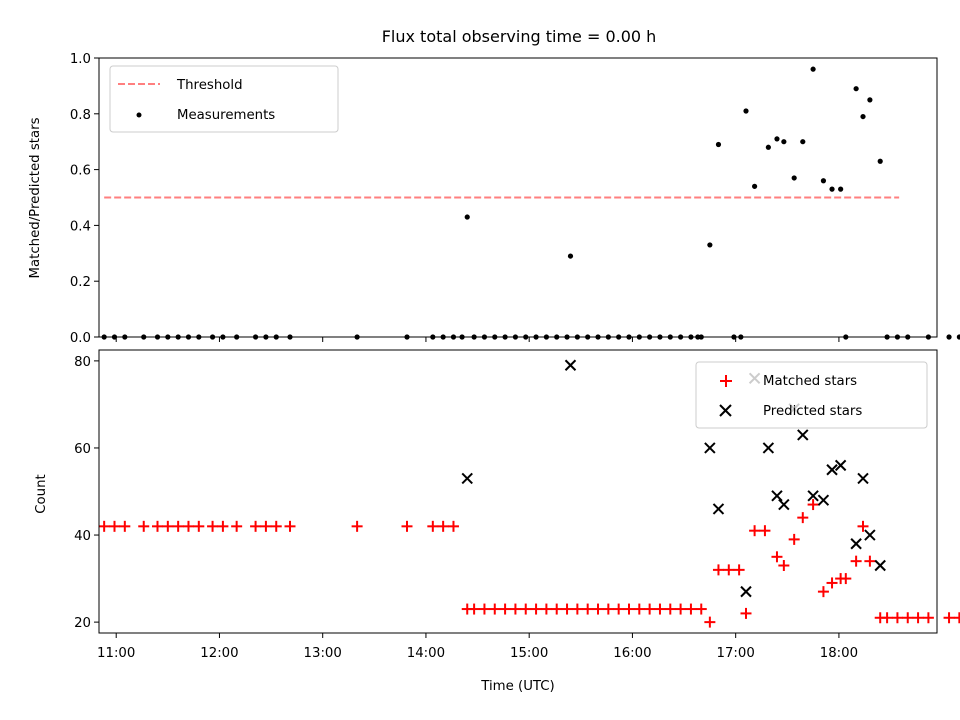  Describe the element at coordinates (725, 410) in the screenshot. I see `predicted-legend-swatch` at that location.